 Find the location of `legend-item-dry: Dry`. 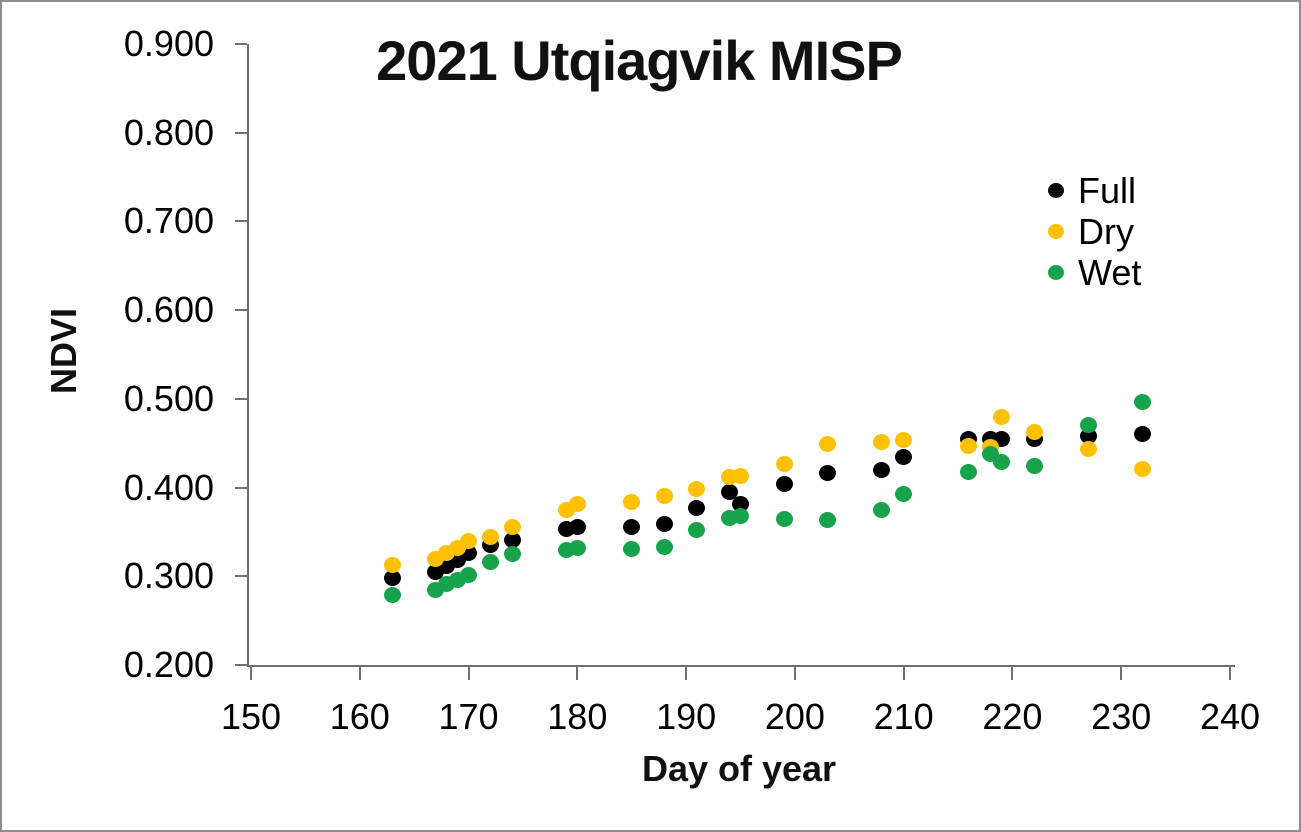

legend-item-dry: Dry is located at coordinates (1094, 231).